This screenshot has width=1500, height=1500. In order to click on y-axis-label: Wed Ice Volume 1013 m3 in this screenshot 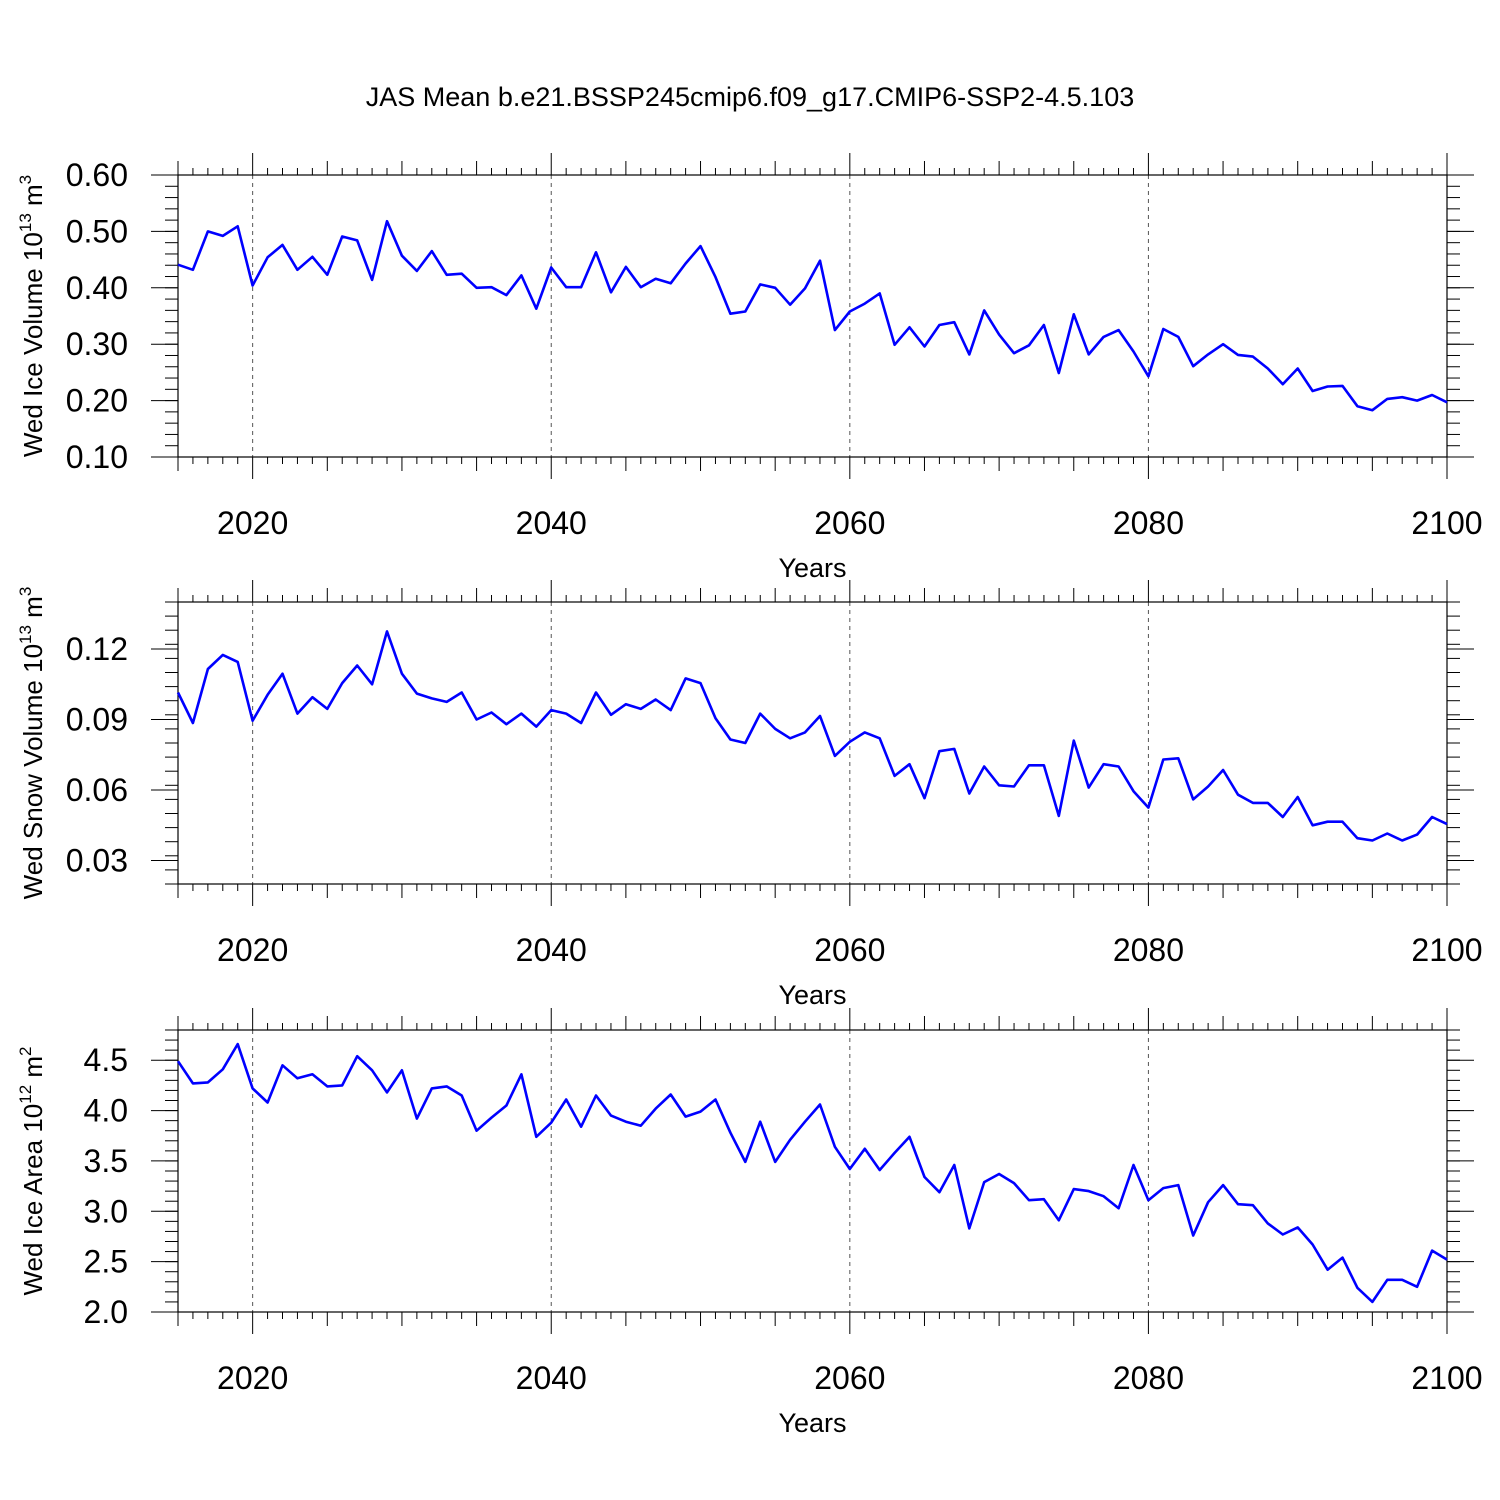, I will do `click(32, 316)`.